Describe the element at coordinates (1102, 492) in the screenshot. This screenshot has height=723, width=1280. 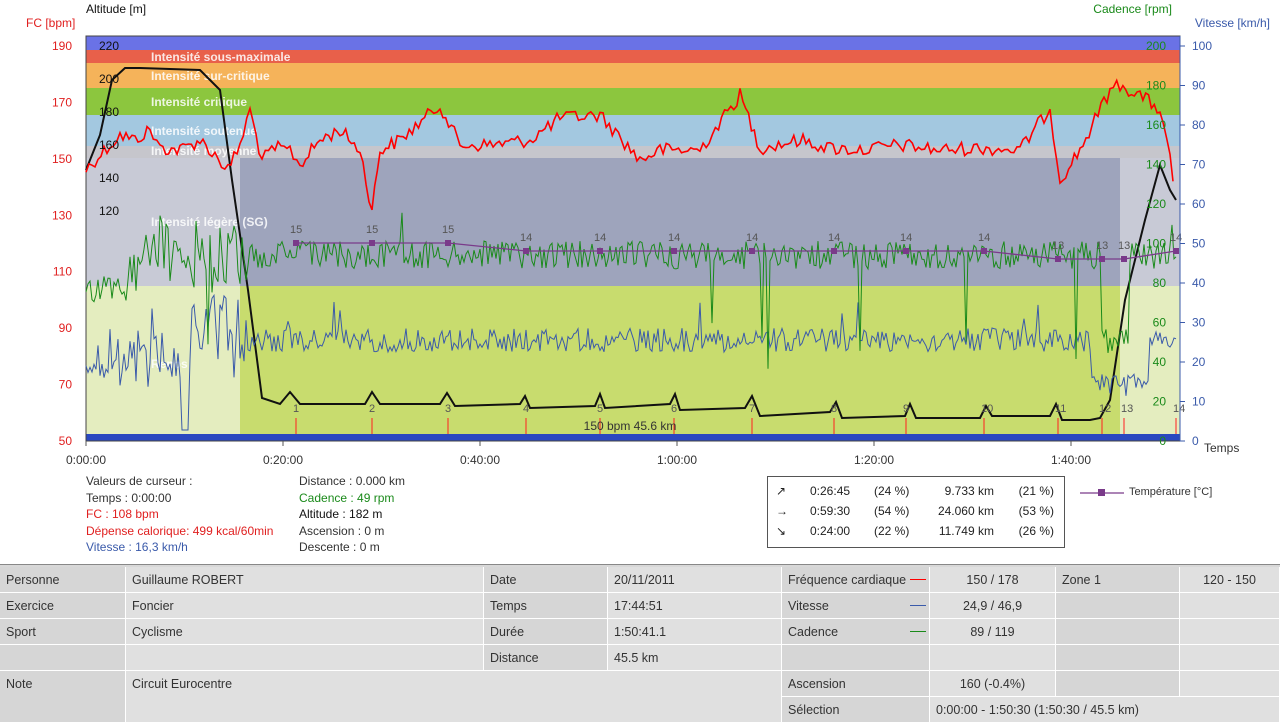
I see `temperature-legend-swatch` at that location.